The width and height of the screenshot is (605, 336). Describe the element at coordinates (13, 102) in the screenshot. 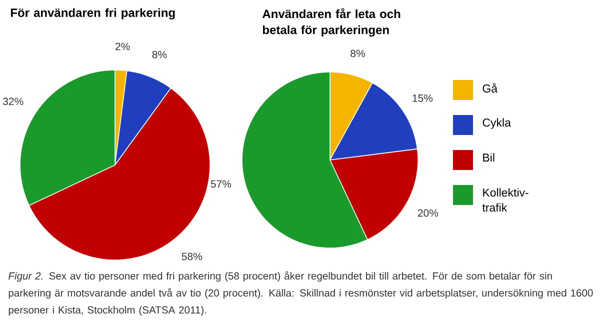

I see `data-label: 32%` at that location.